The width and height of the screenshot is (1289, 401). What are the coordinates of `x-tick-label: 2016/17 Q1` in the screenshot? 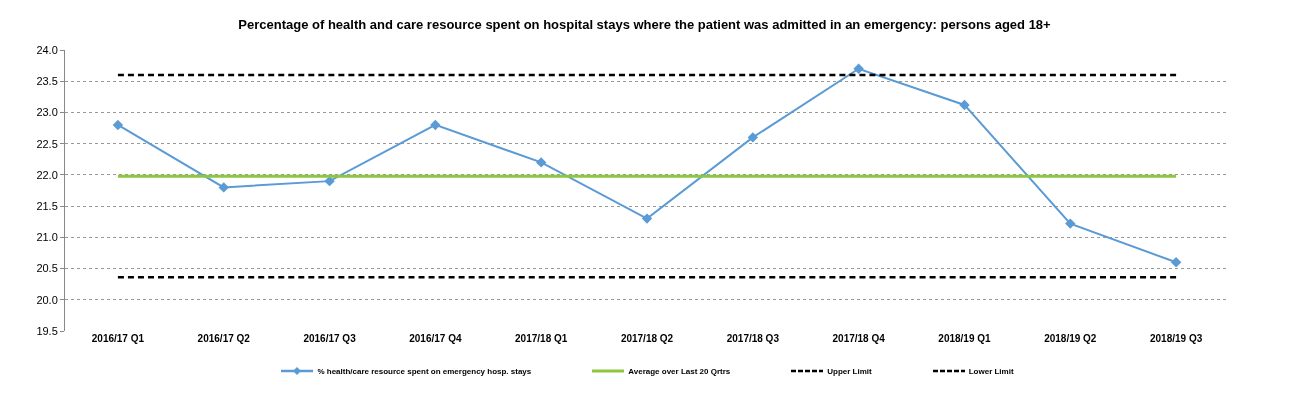 It's located at (118, 338).